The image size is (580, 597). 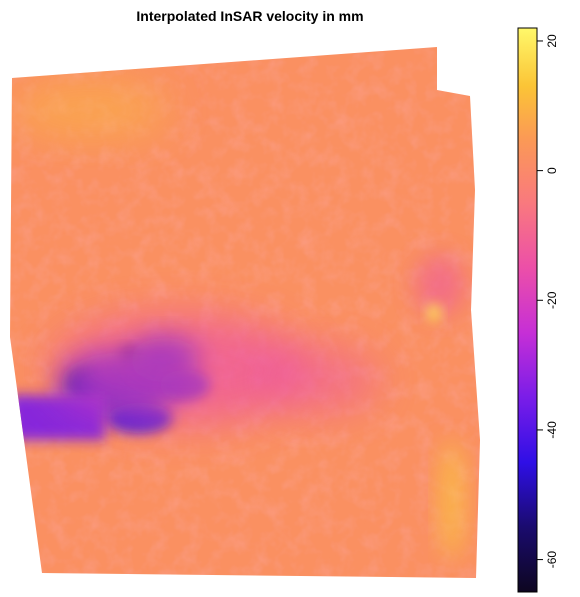 I want to click on colorbar-tick-label: 20, so click(x=552, y=41).